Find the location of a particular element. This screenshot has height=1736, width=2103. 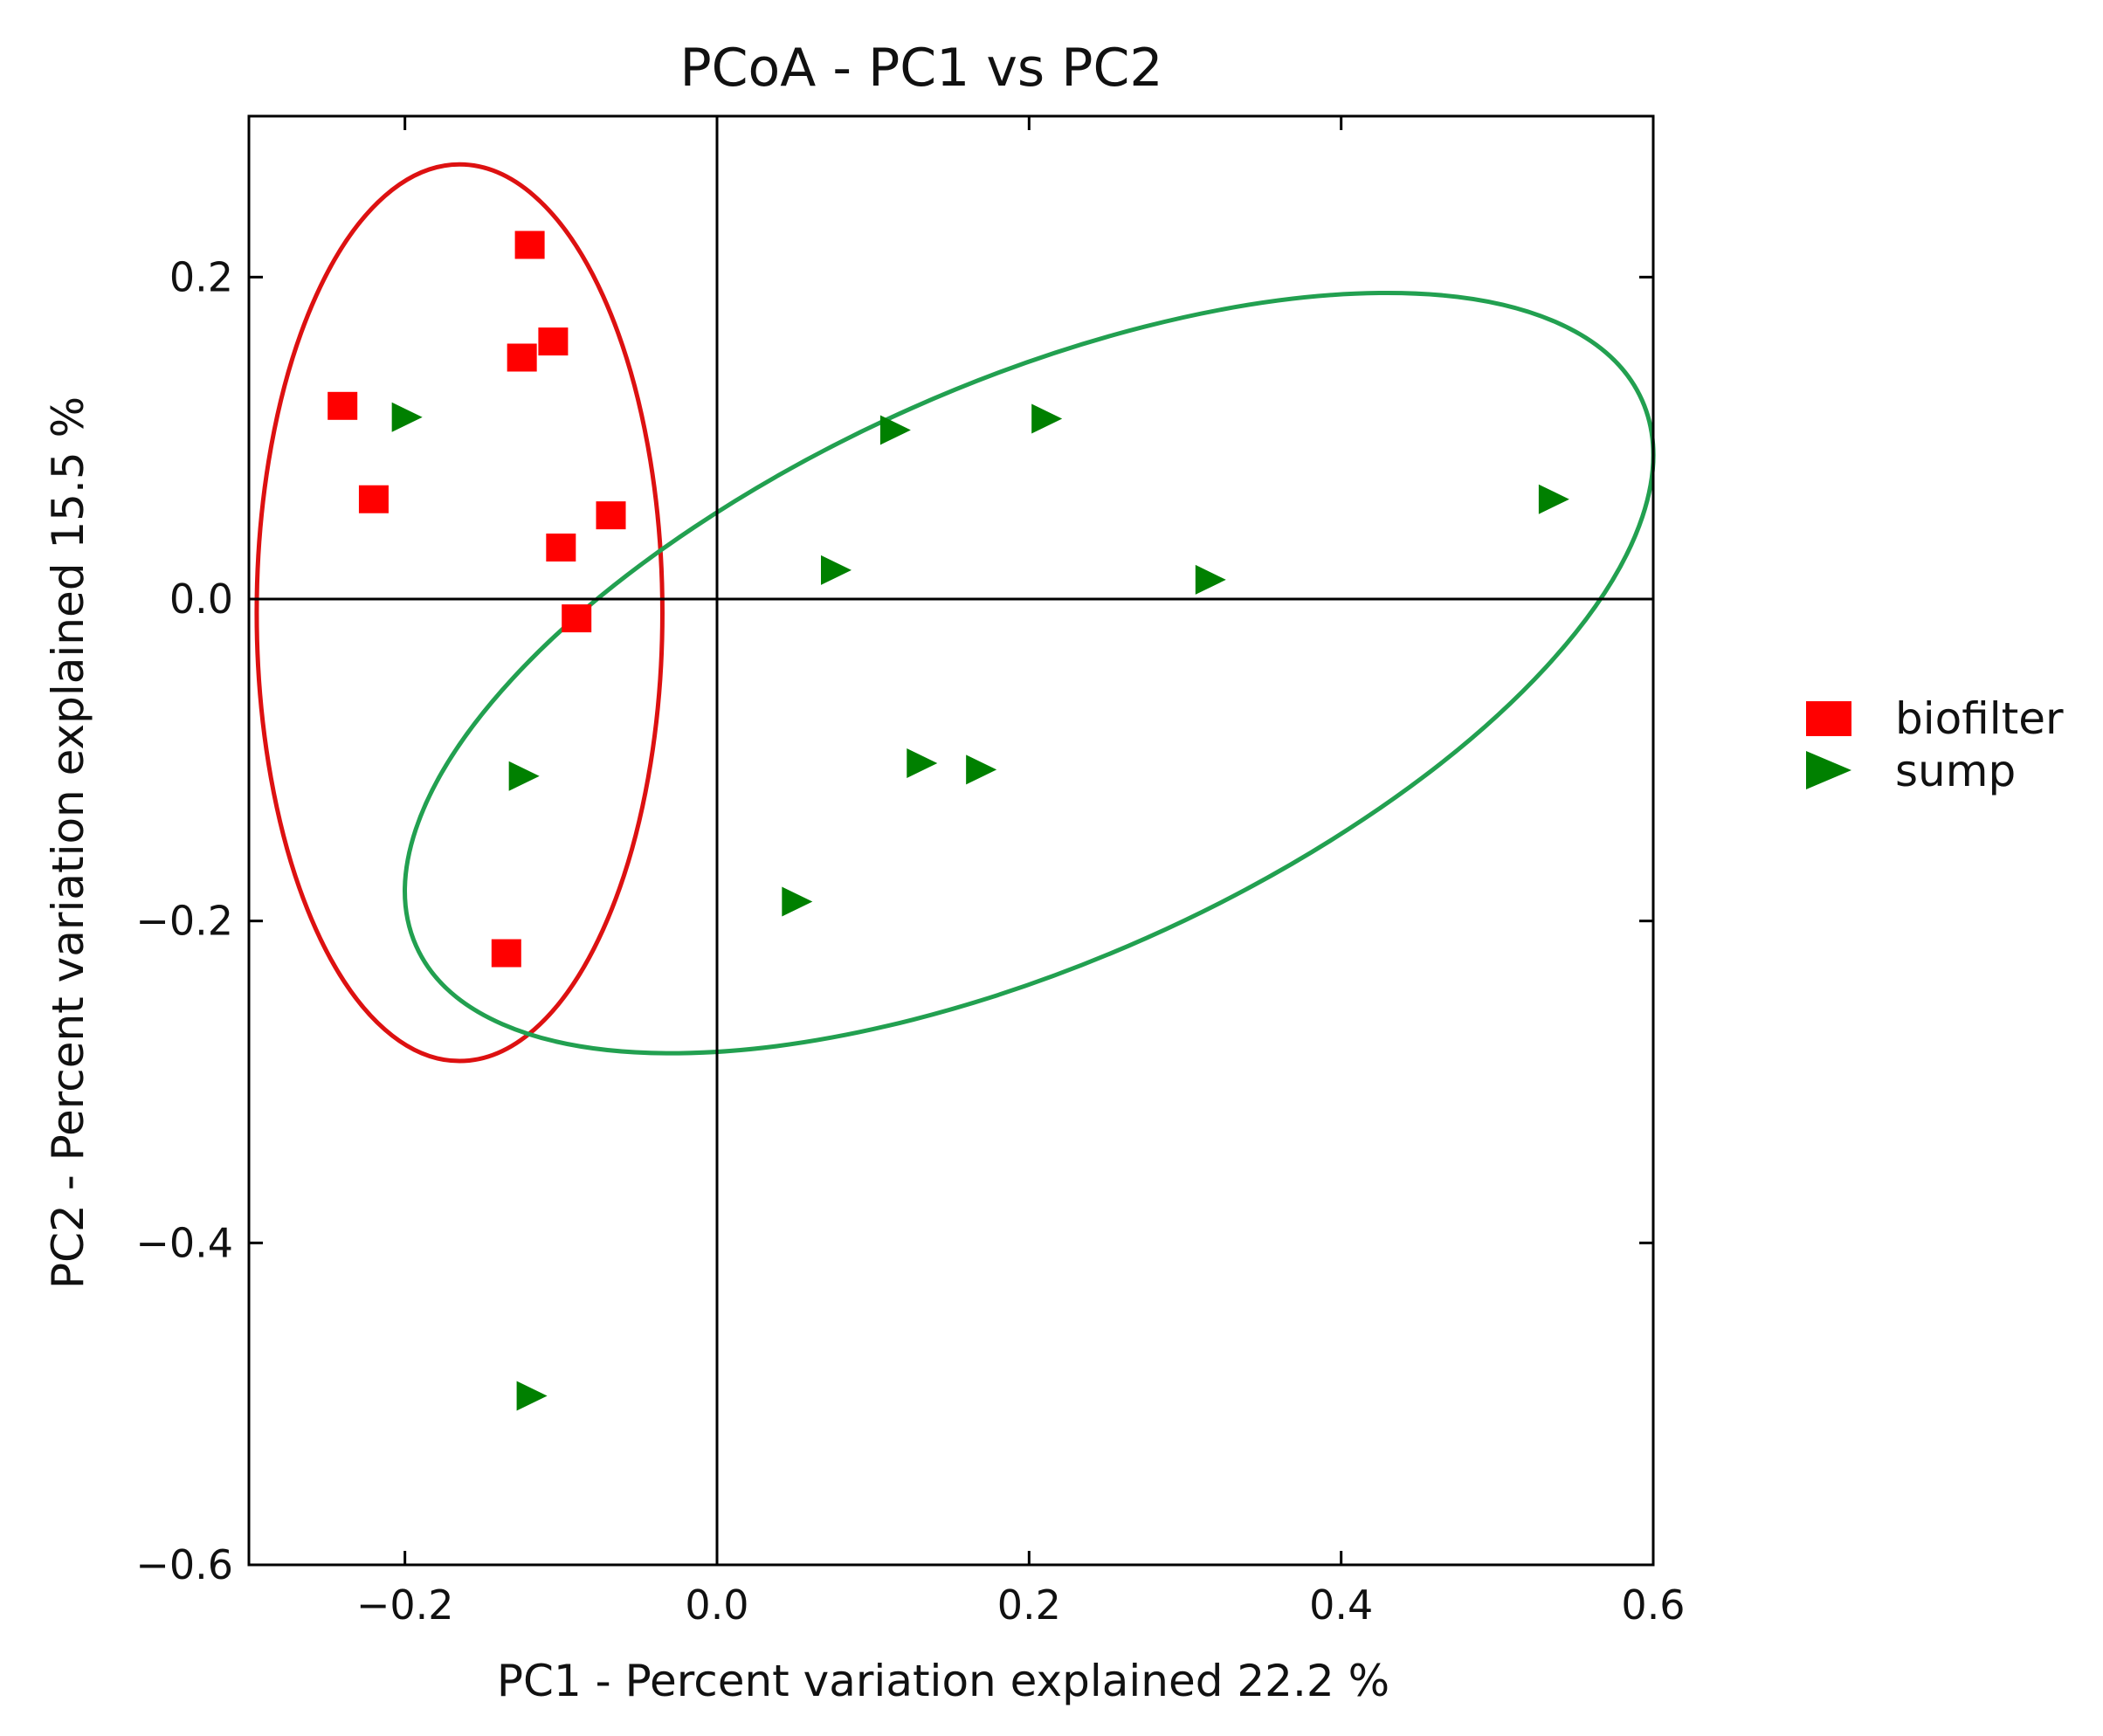

x-tick-label: 0.2 is located at coordinates (1029, 1605).